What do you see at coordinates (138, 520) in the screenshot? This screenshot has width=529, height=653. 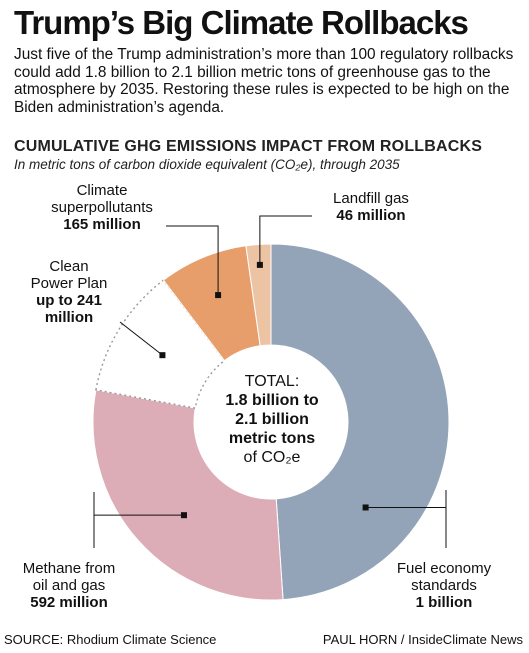 I see `leader-line-methane-from-oil-and-gas` at bounding box center [138, 520].